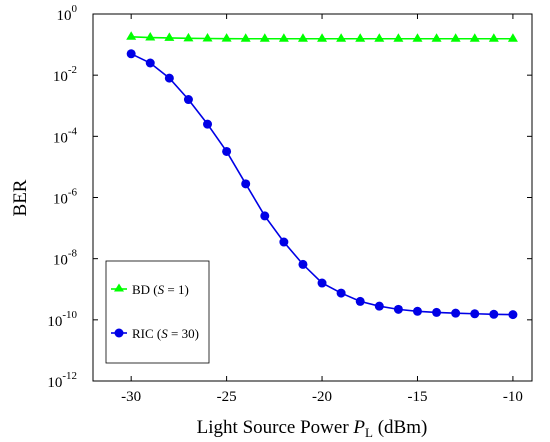 The image size is (550, 442). What do you see at coordinates (72, 70) in the screenshot?
I see `y-tick-exponent: -2` at bounding box center [72, 70].